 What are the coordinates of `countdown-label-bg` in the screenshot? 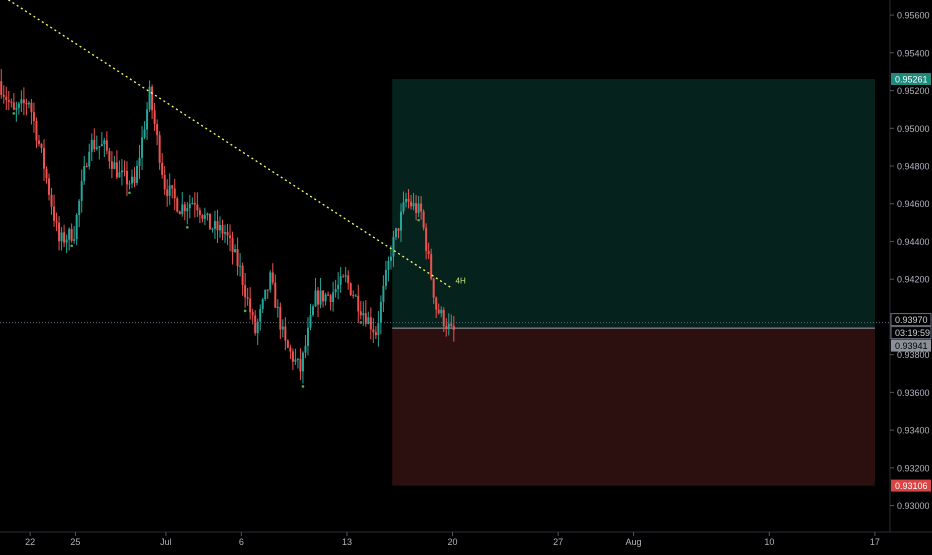 It's located at (911, 333).